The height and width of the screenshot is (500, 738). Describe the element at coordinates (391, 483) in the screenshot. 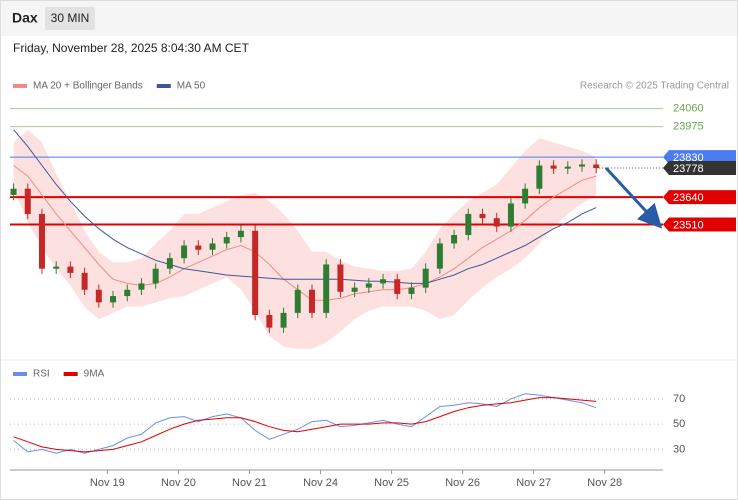

I see `x-tick-label: Nov 25` at that location.